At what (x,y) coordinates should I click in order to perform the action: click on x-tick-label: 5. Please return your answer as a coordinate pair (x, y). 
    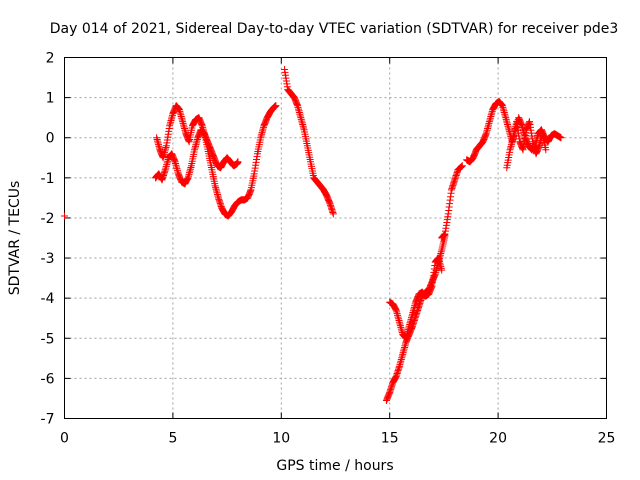
    Looking at the image, I should click on (172, 439).